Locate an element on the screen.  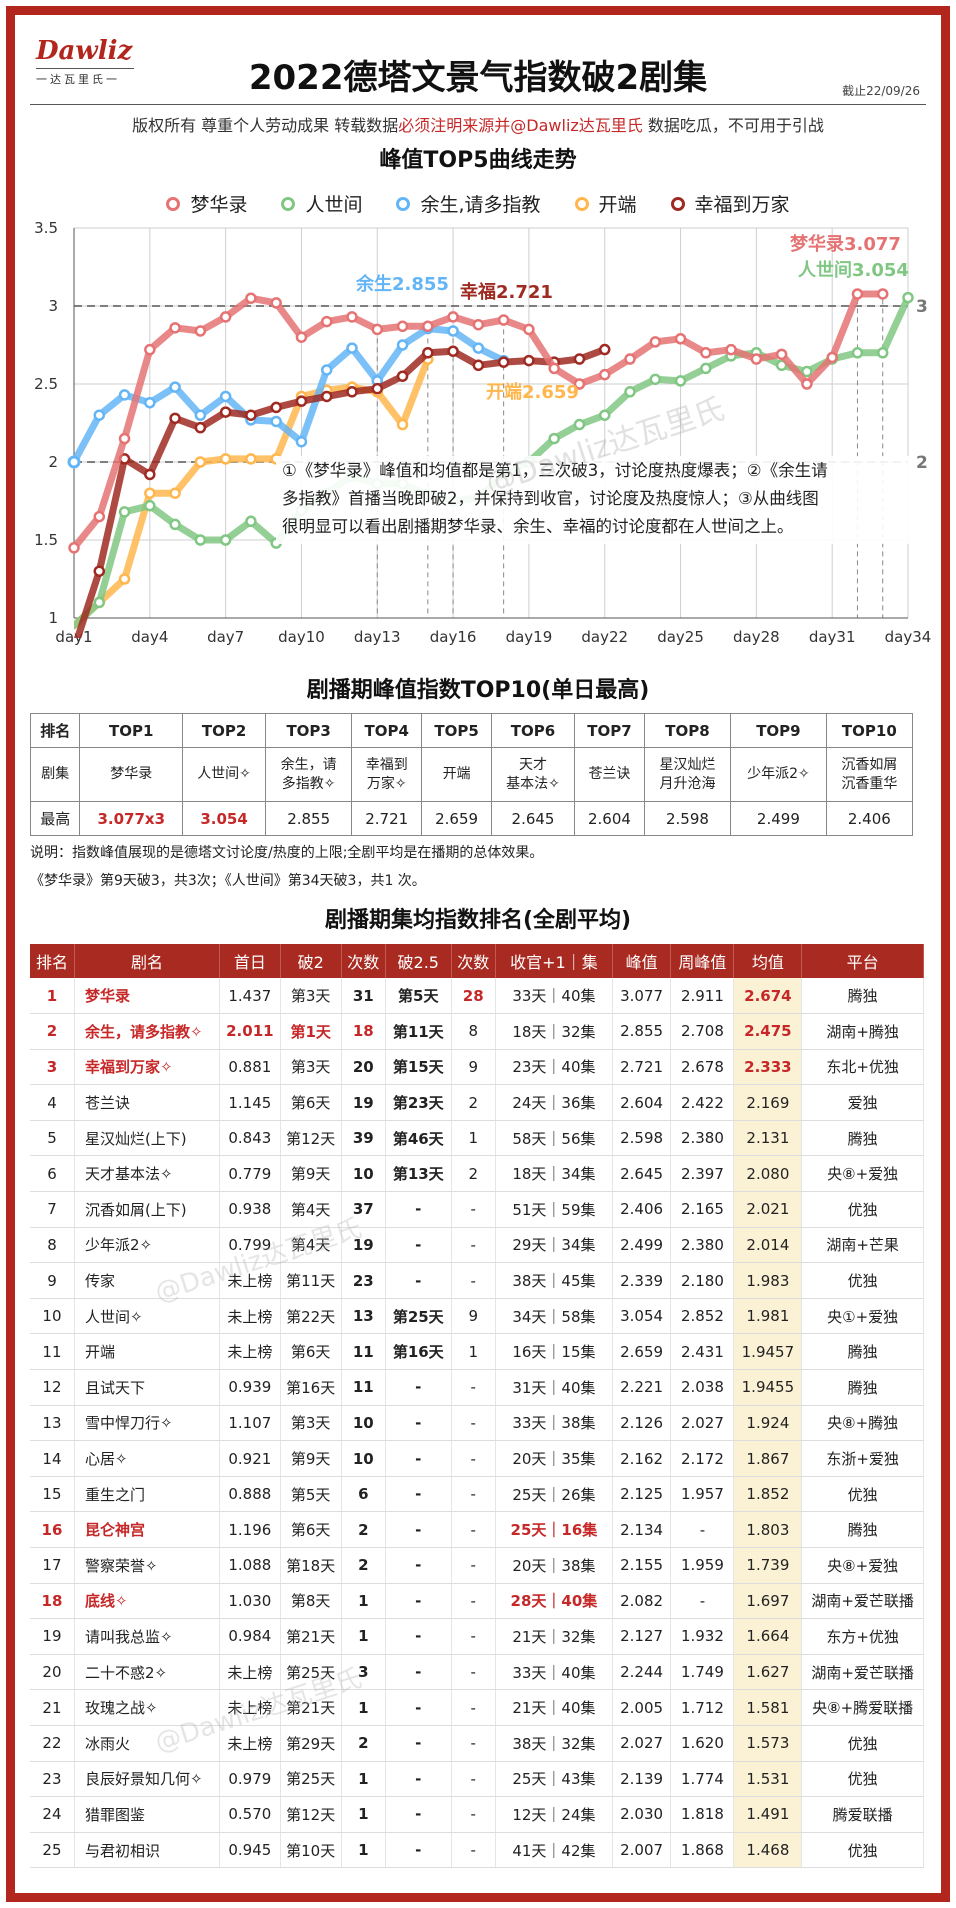
ranking-header-cell: 收官+1｜集 is located at coordinates (554, 961).